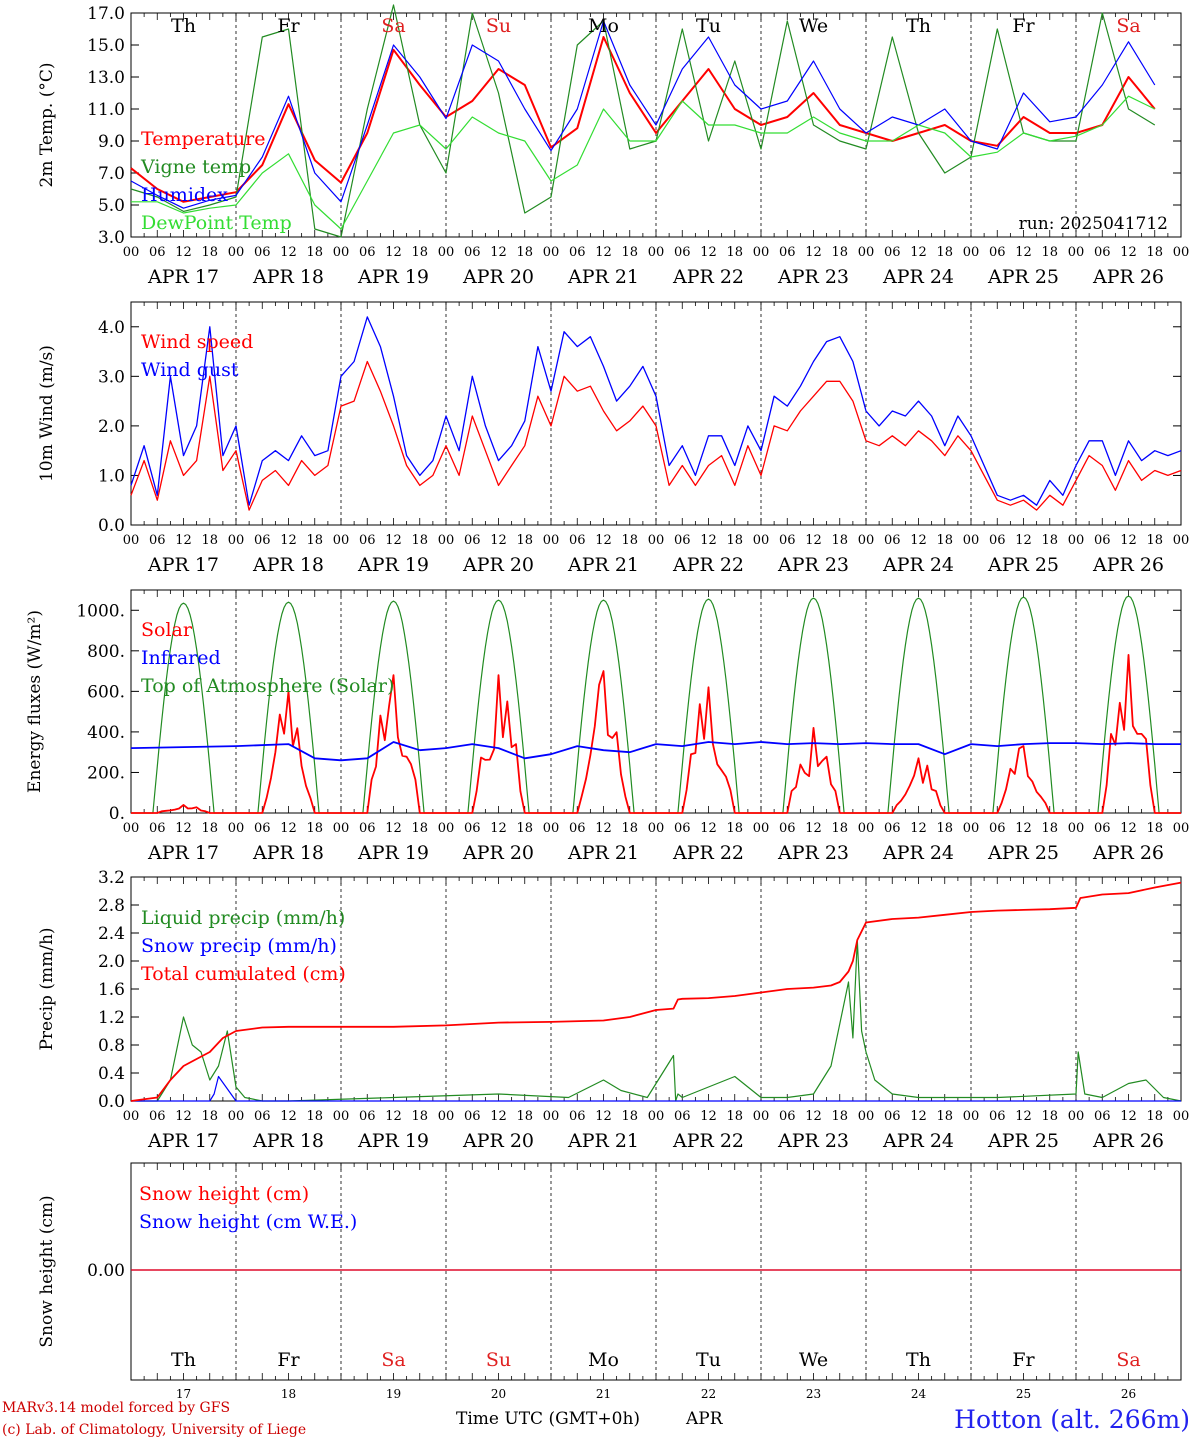 The height and width of the screenshot is (1440, 1194). I want to click on series-line-temperature, so click(643, 119).